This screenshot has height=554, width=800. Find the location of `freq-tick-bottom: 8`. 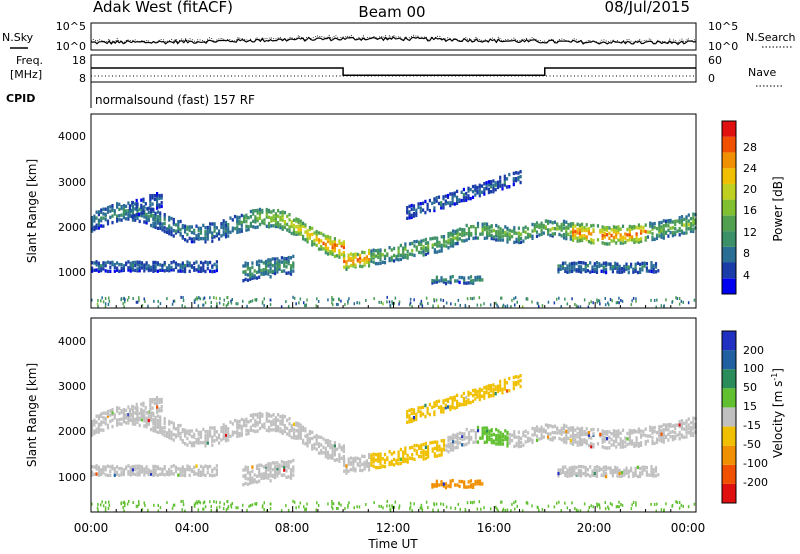

freq-tick-bottom: 8 is located at coordinates (82, 78).